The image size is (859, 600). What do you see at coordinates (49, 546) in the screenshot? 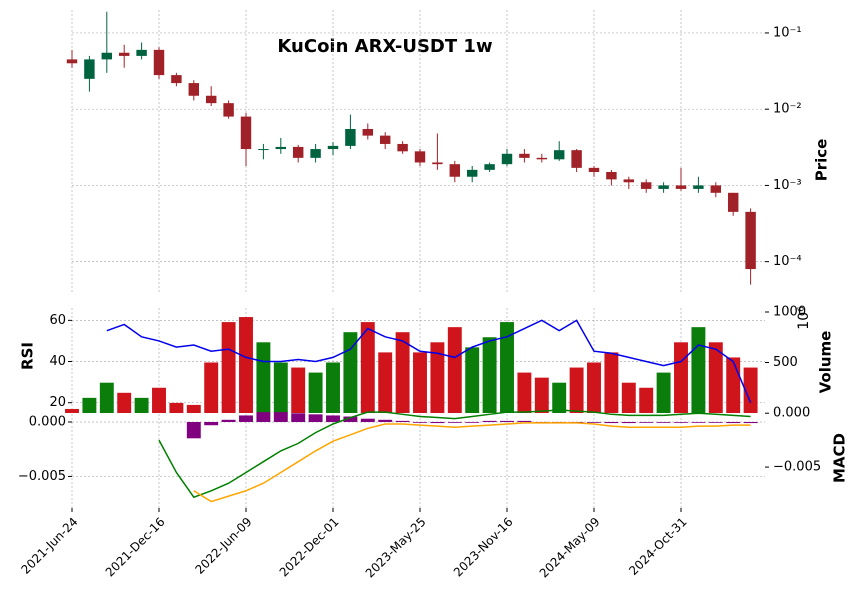
I see `x-tick-label: 2021-Jun-24` at bounding box center [49, 546].